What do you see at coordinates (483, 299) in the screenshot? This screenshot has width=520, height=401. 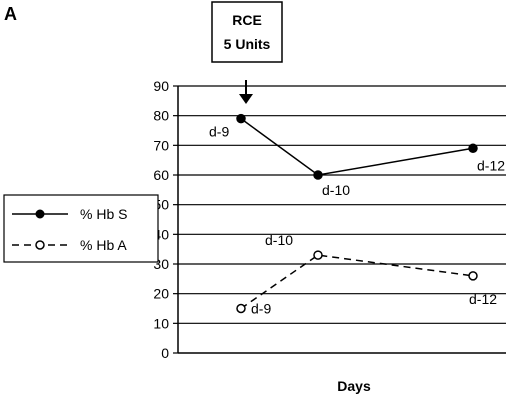 I see `point-label-hba: d-12` at bounding box center [483, 299].